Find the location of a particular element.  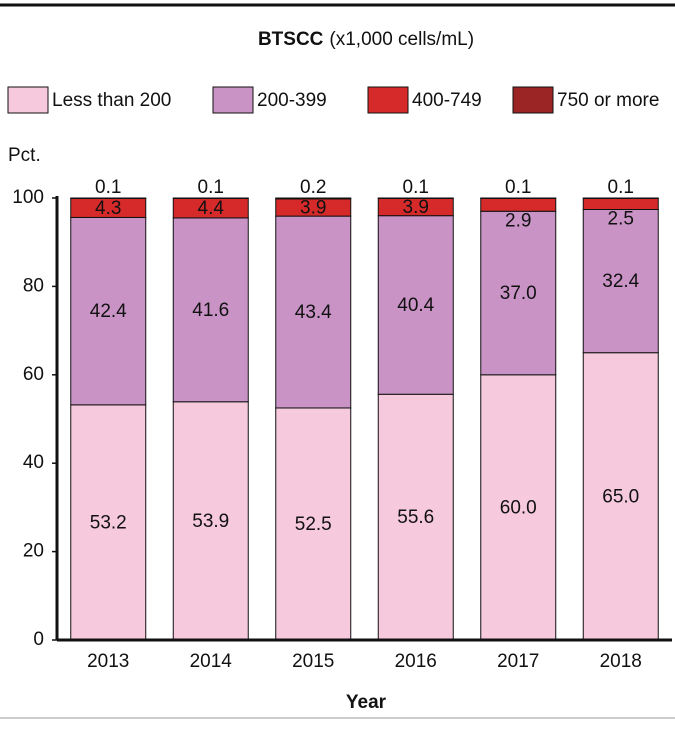

title-group: BTSCC (x1,000 cells/mL) is located at coordinates (366, 39).